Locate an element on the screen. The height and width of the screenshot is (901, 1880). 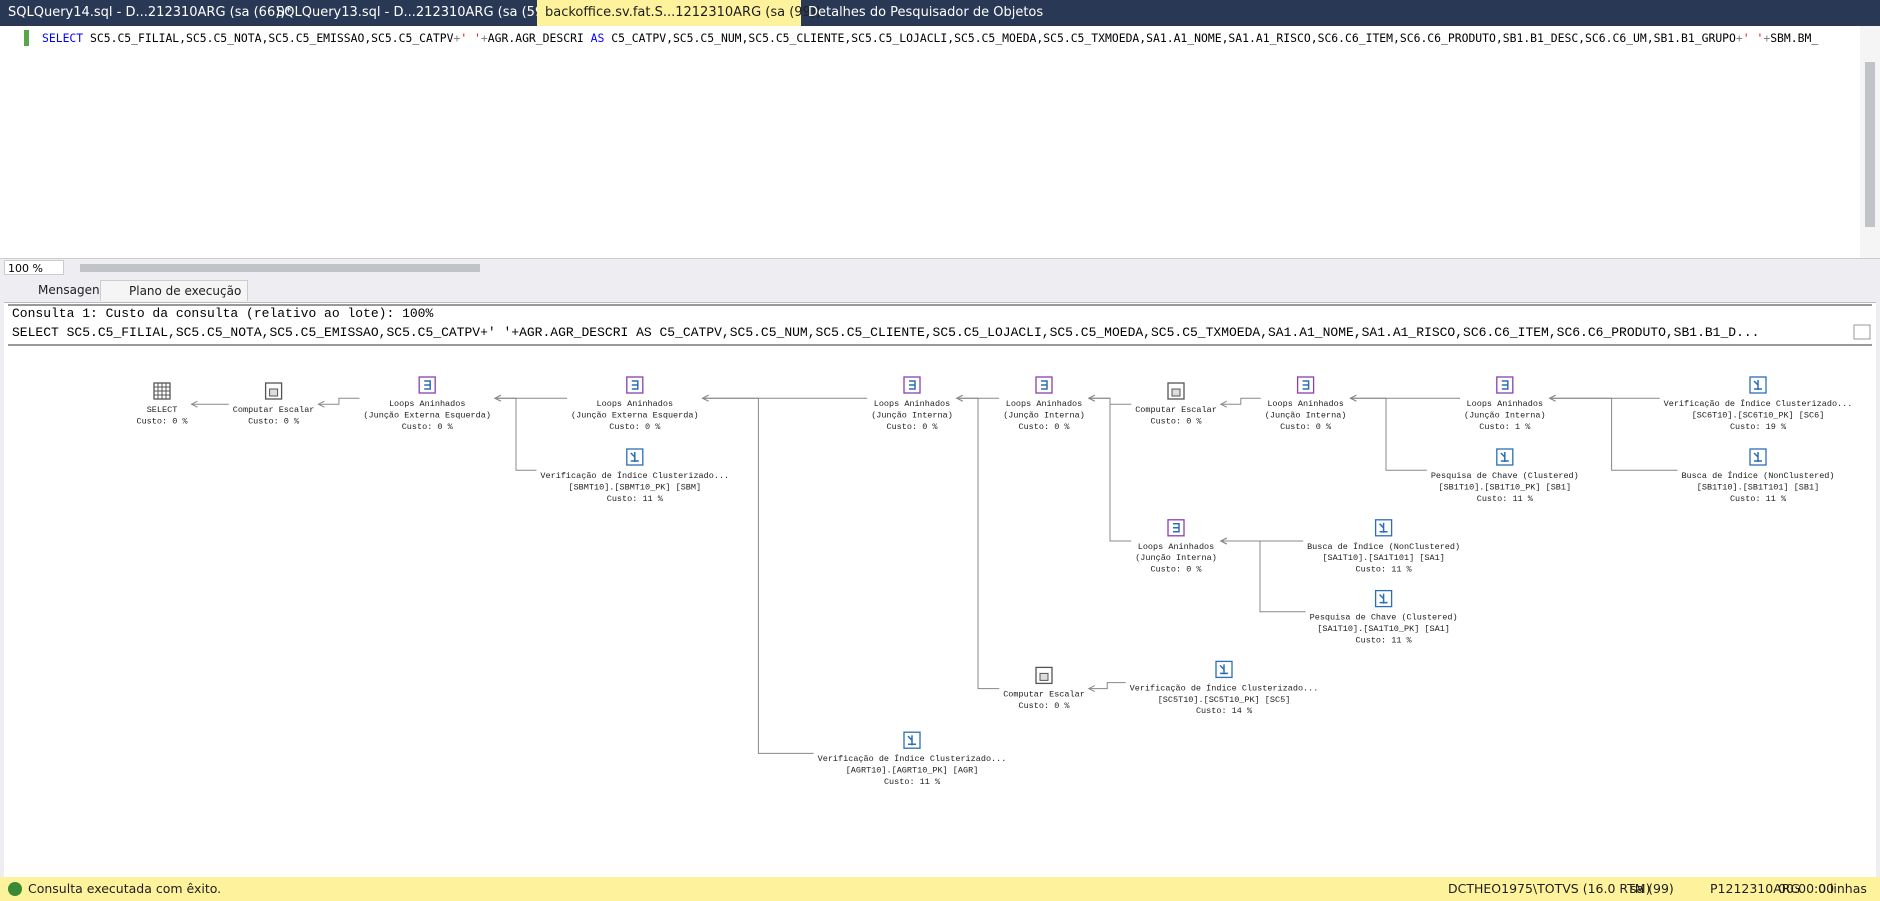
node-label: [SA1T10].[SA1T10_PK] [SA1] is located at coordinates (1383, 629).